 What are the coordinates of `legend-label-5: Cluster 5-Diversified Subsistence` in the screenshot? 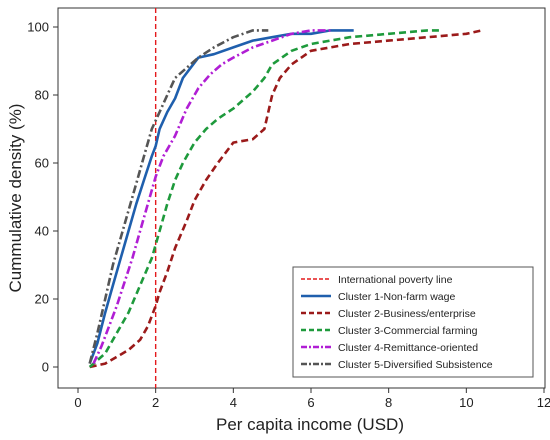 It's located at (415, 365).